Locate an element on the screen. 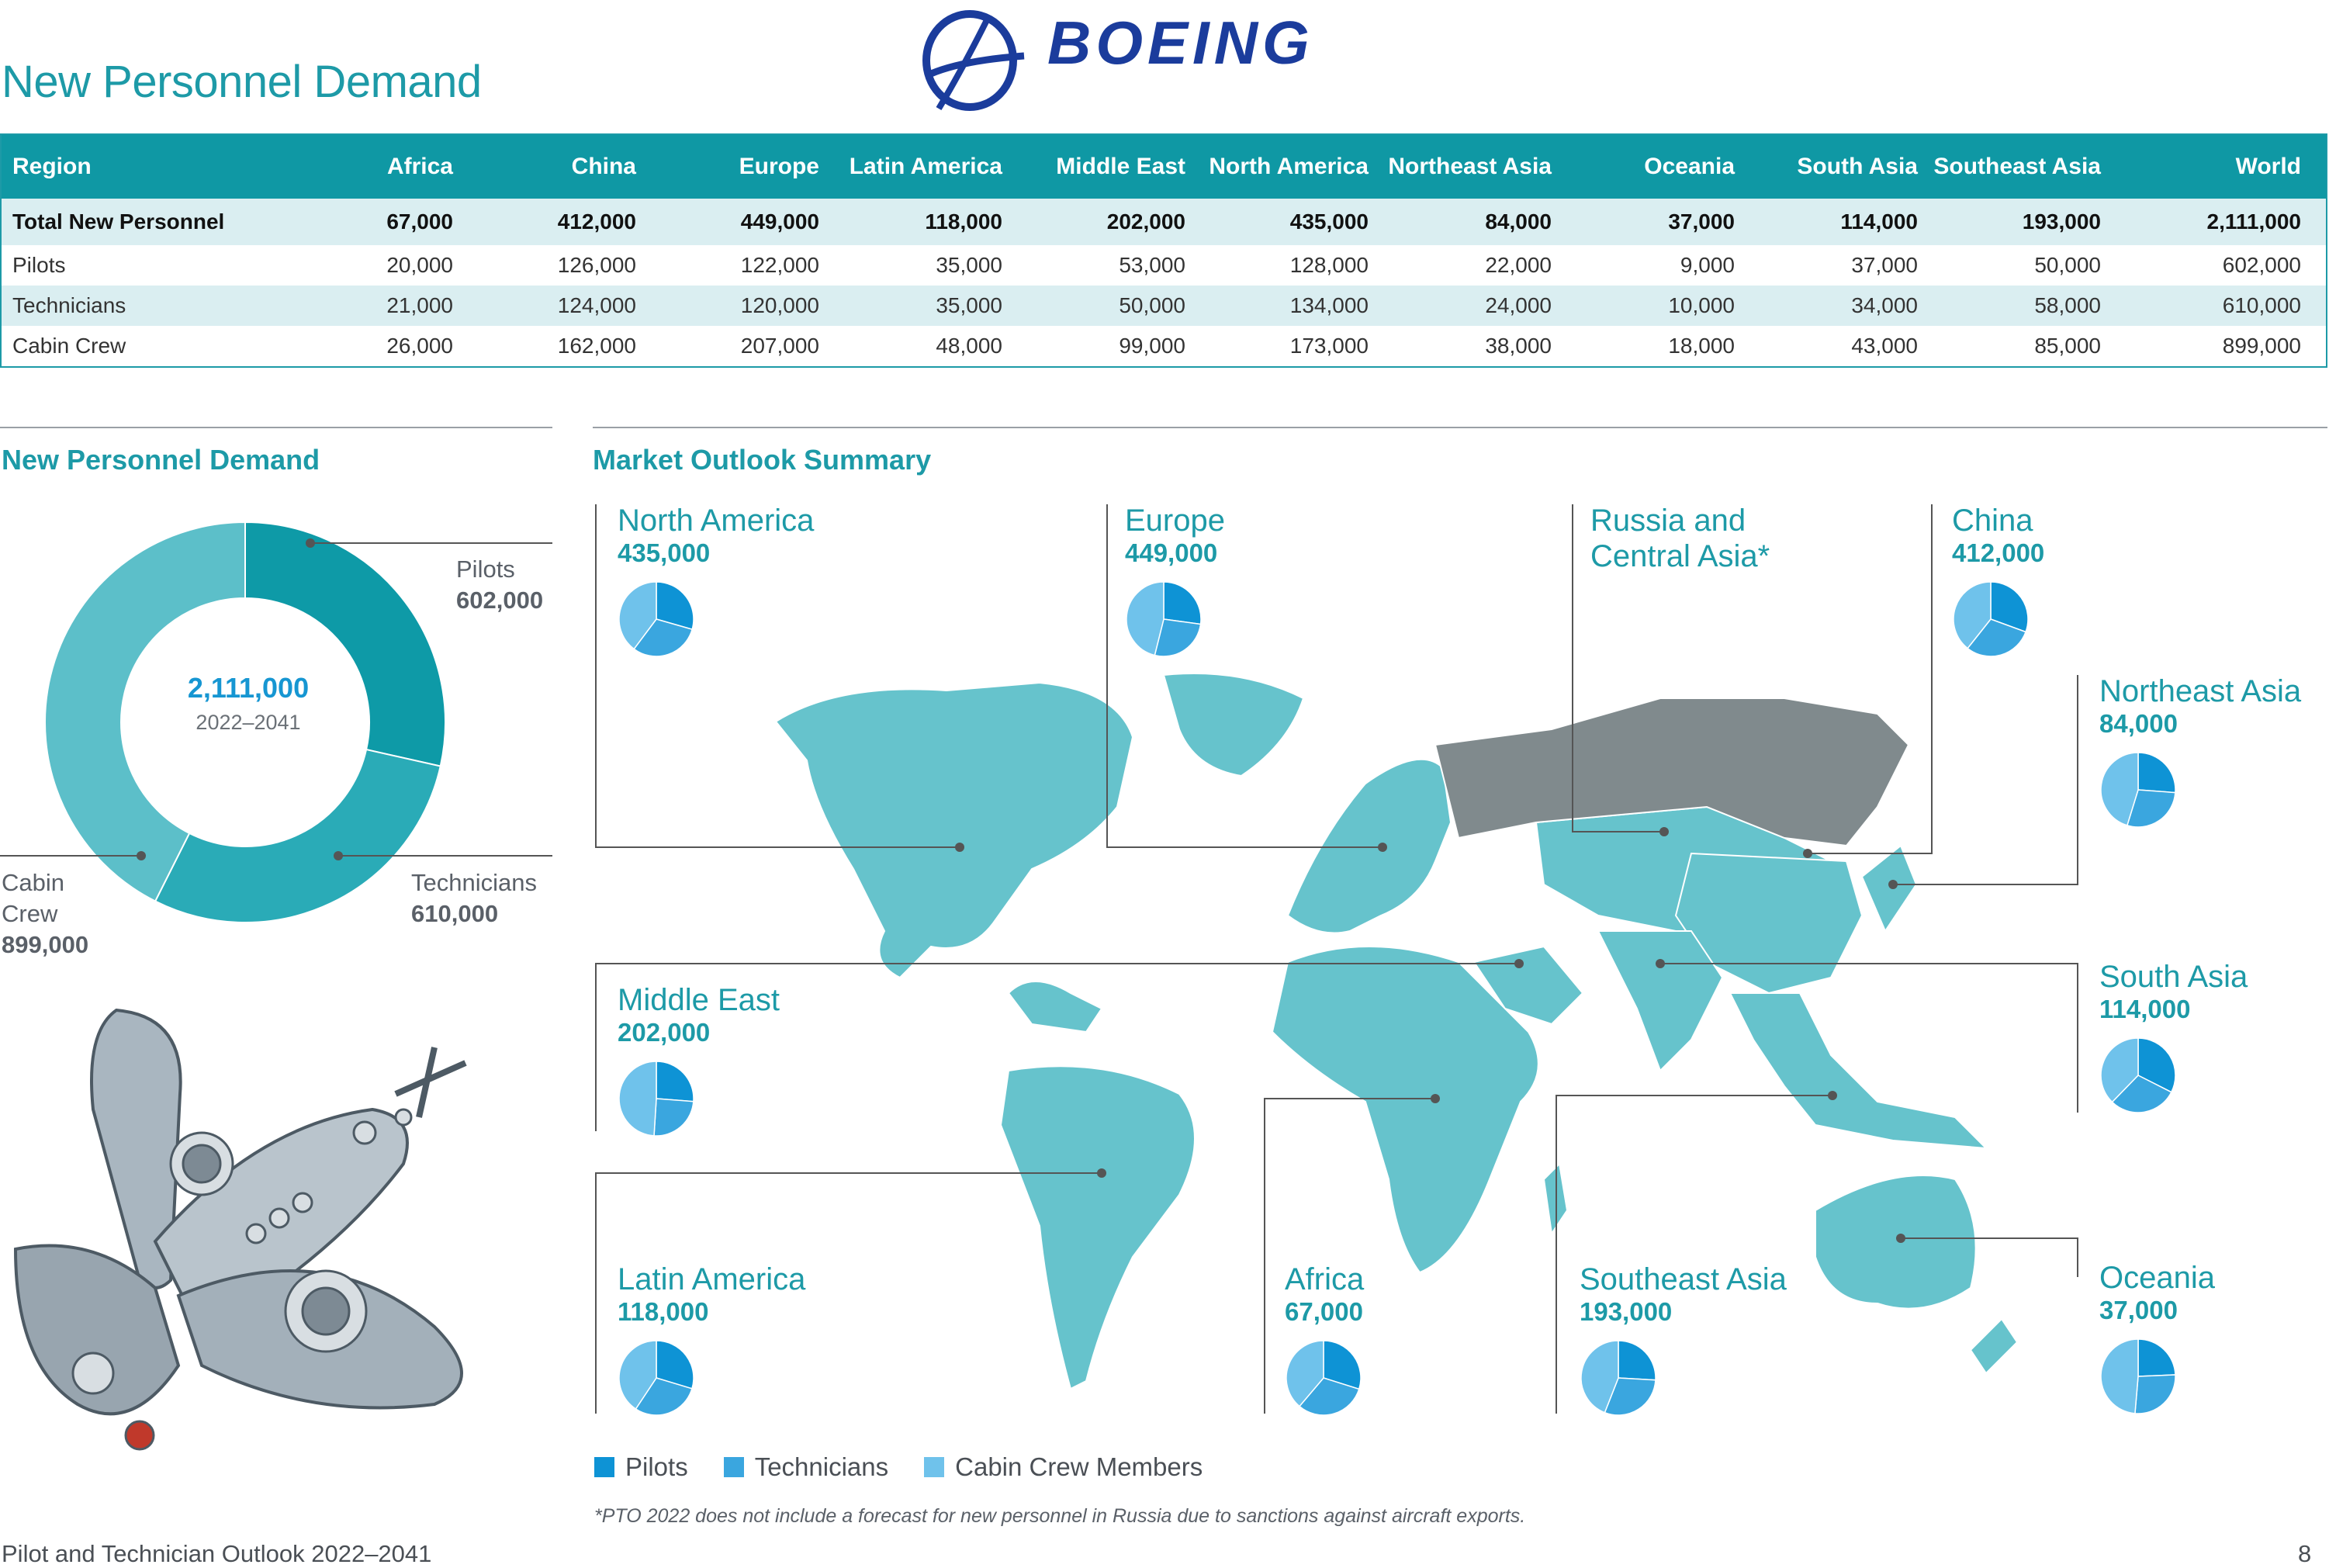 The height and width of the screenshot is (1568, 2329). legend-cabin-label: Cabin Crew Members is located at coordinates (1079, 1467).